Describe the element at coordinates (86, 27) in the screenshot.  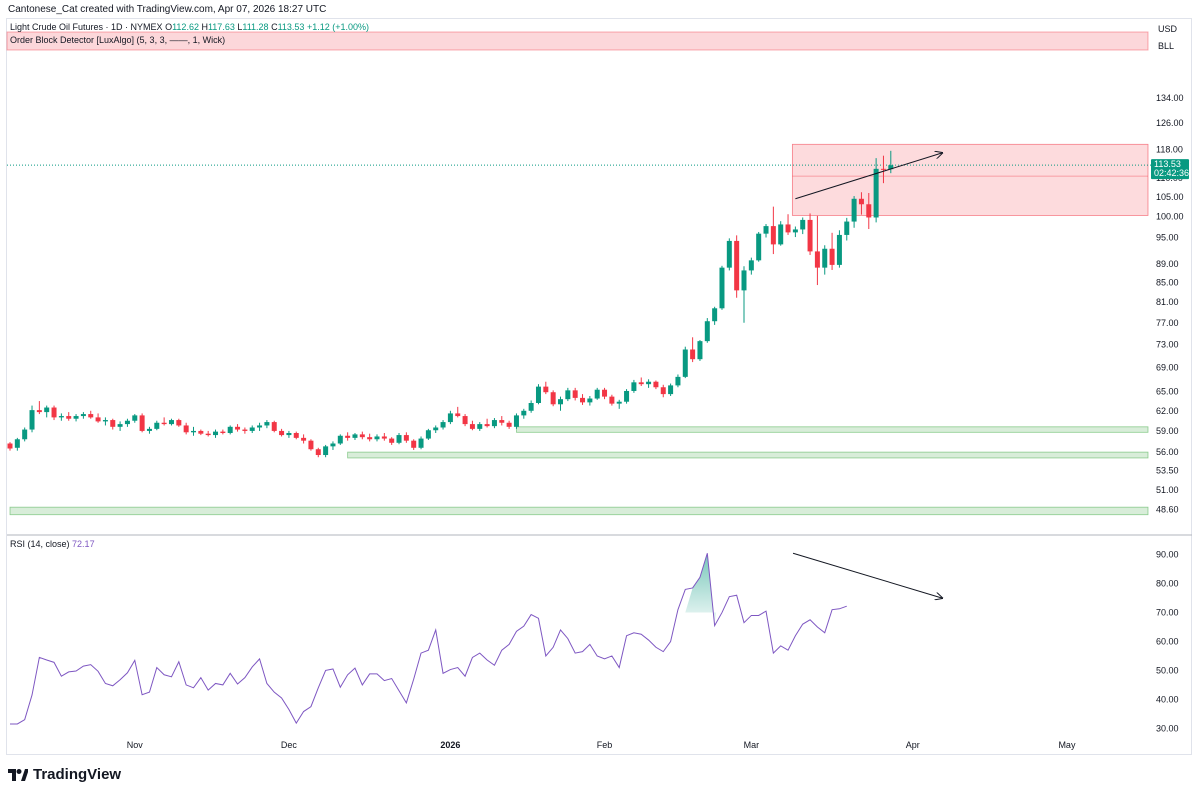
I see `symbol-name: Light Crude Oil Futures · 1D · NYMEX` at that location.